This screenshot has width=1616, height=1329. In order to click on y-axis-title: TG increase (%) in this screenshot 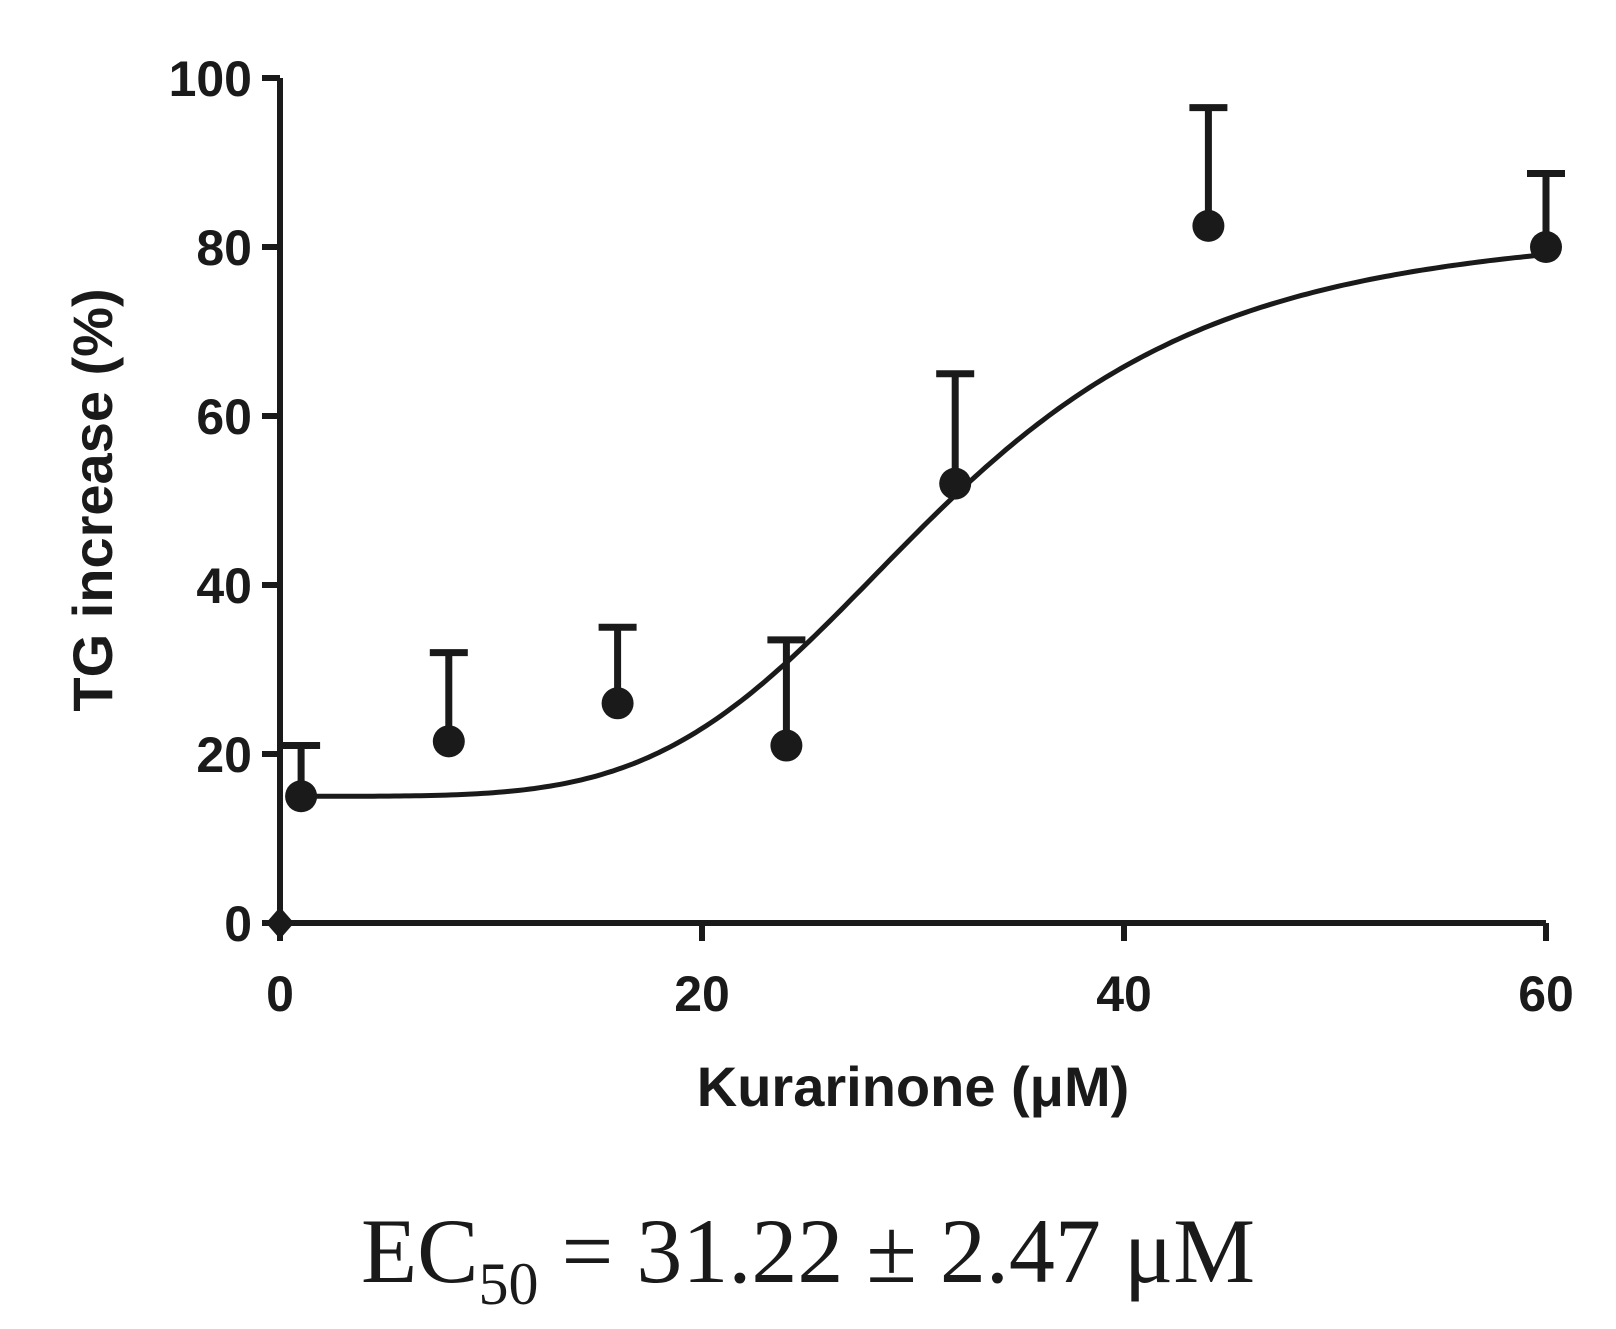, I will do `click(92, 499)`.